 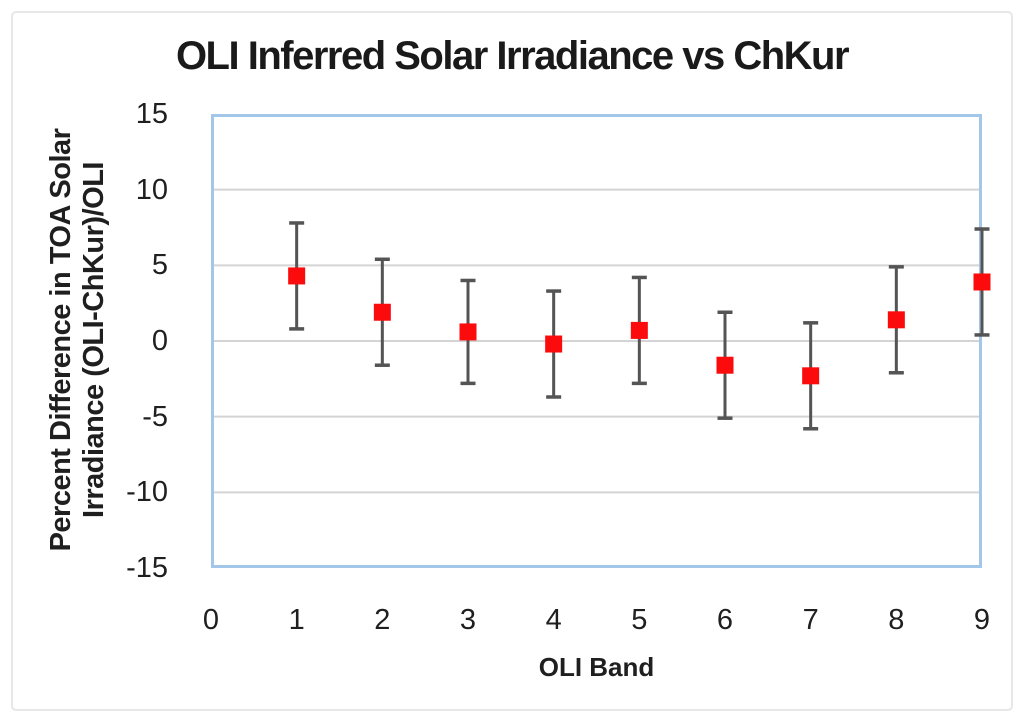 What do you see at coordinates (468, 620) in the screenshot?
I see `x-tick-label-3: 3` at bounding box center [468, 620].